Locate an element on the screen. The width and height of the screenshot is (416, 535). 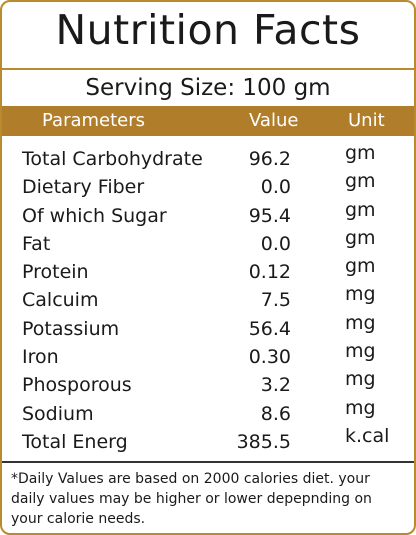
table-row: Dietary Fiber 0.0 gm is located at coordinates (208, 186).